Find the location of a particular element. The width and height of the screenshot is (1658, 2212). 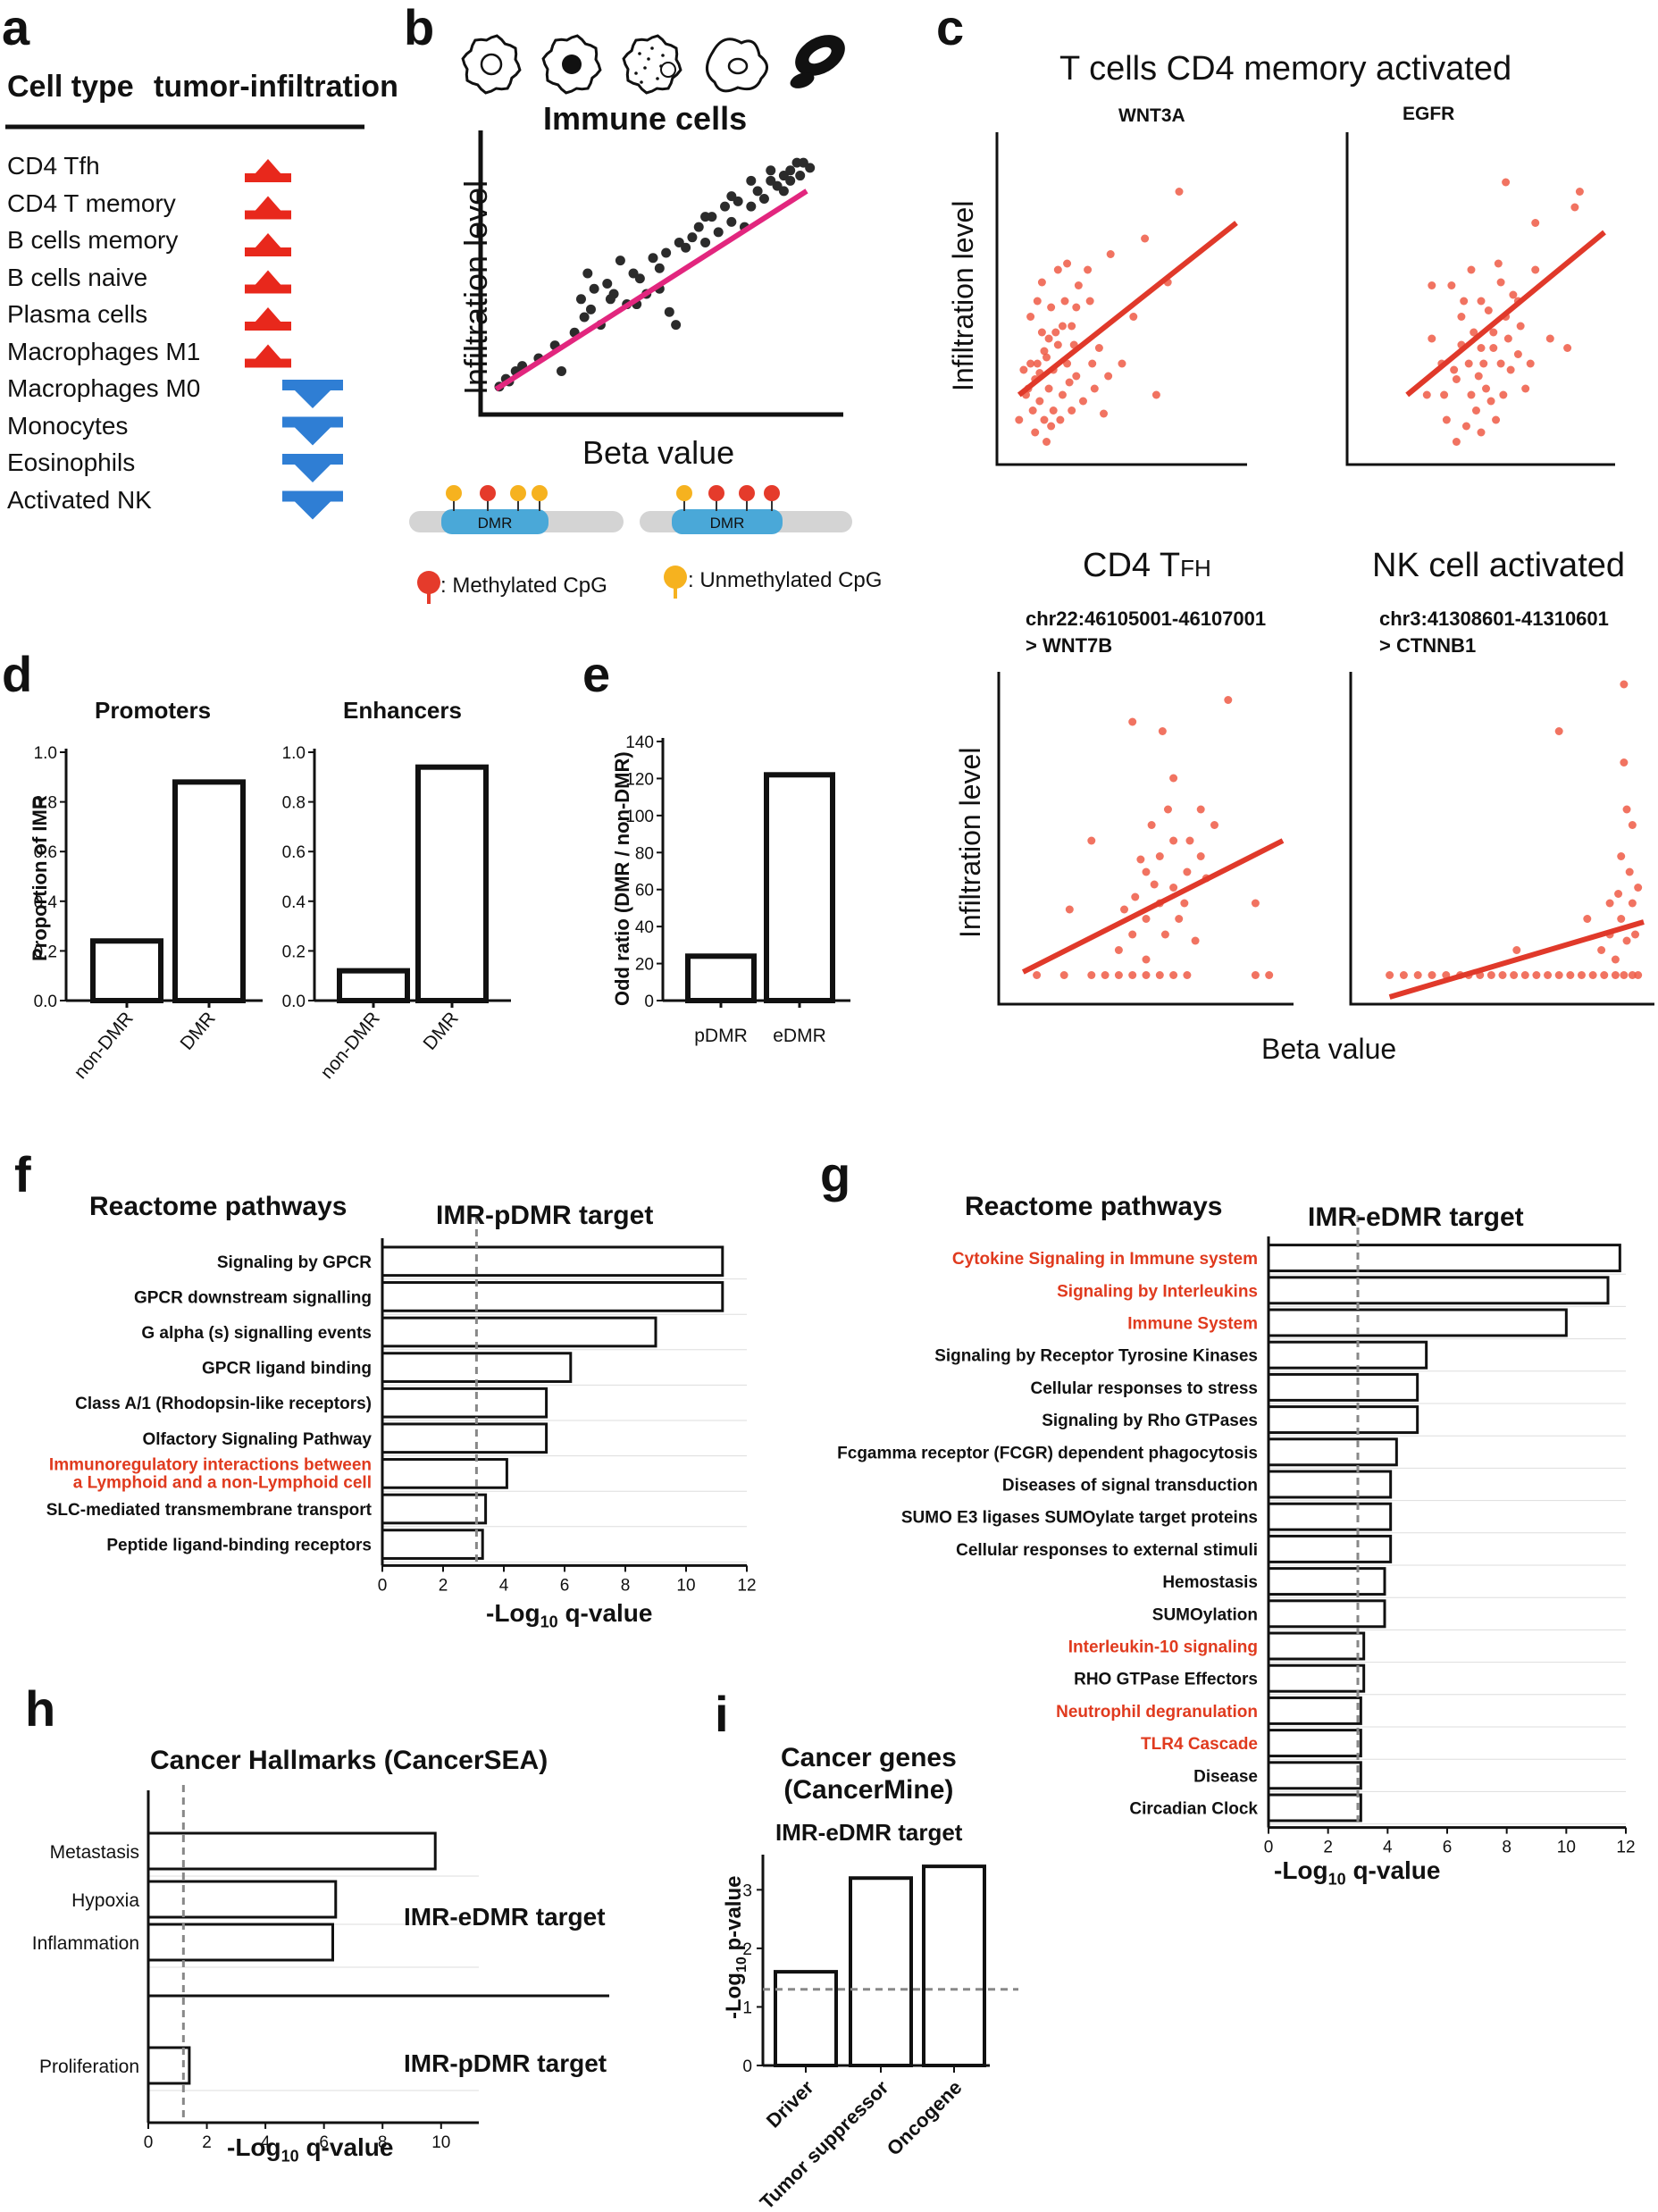

cell-type-label: Monocytes is located at coordinates (68, 426).